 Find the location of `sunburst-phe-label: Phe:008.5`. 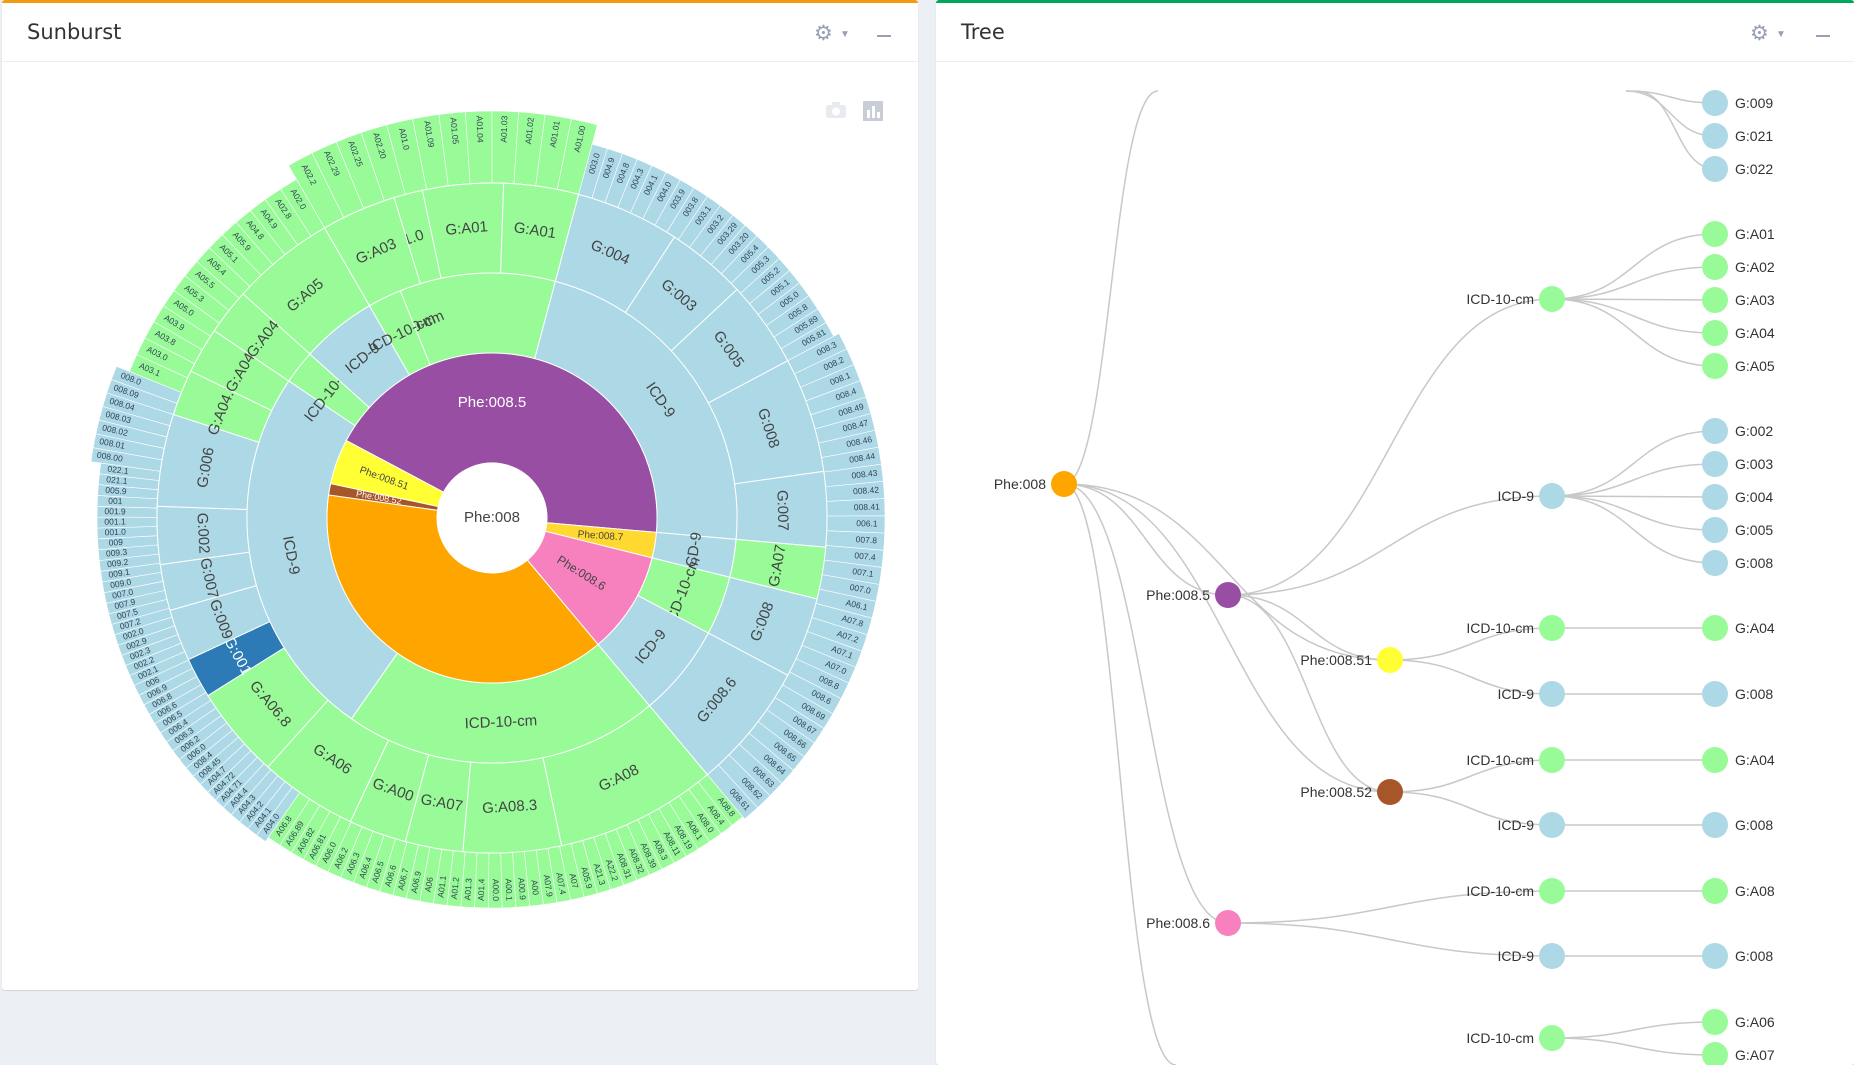

sunburst-phe-label: Phe:008.5 is located at coordinates (492, 402).